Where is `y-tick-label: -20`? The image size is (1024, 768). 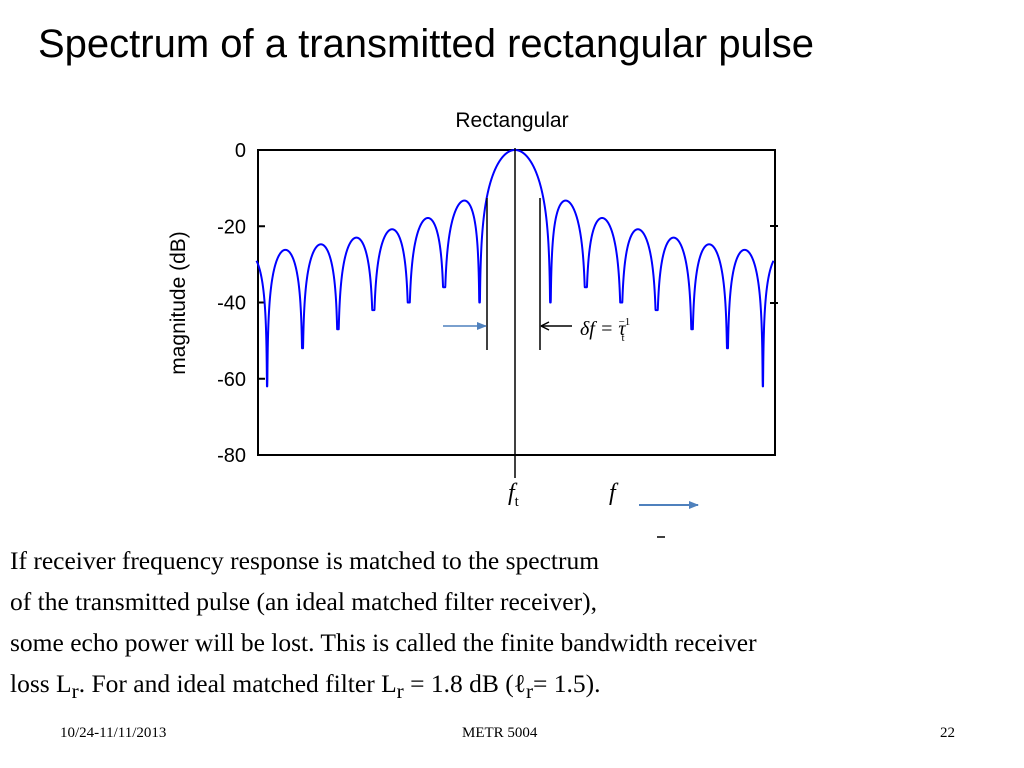 y-tick-label: -20 is located at coordinates (231, 227).